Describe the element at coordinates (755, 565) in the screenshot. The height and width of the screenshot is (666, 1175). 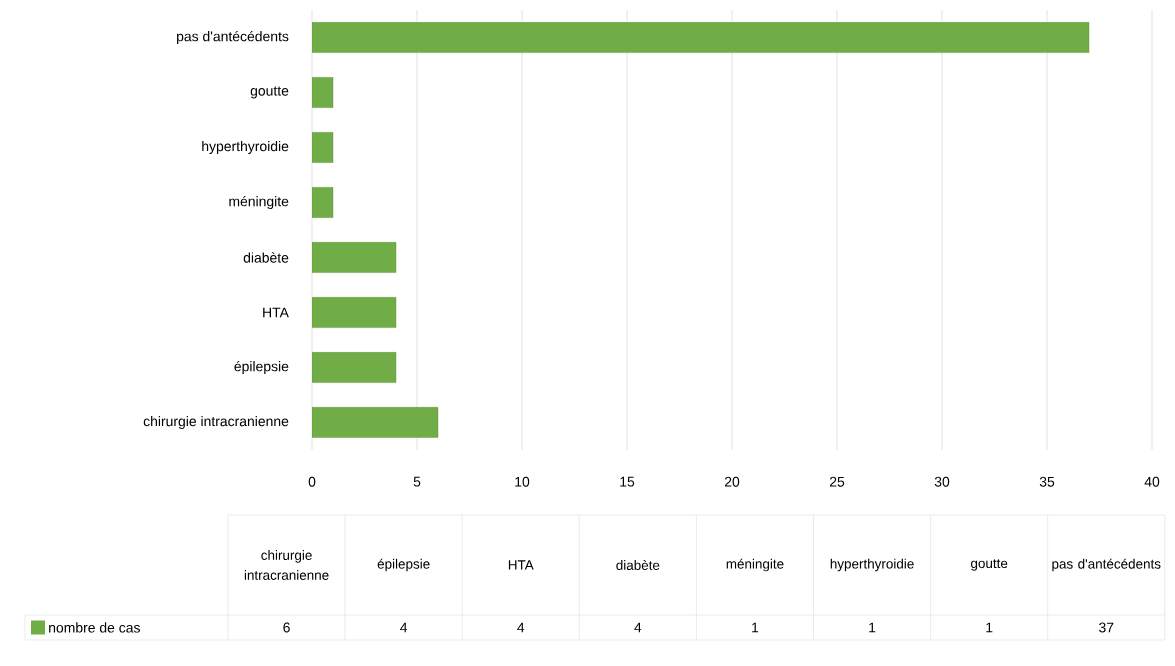
I see `category-label: méningite` at that location.